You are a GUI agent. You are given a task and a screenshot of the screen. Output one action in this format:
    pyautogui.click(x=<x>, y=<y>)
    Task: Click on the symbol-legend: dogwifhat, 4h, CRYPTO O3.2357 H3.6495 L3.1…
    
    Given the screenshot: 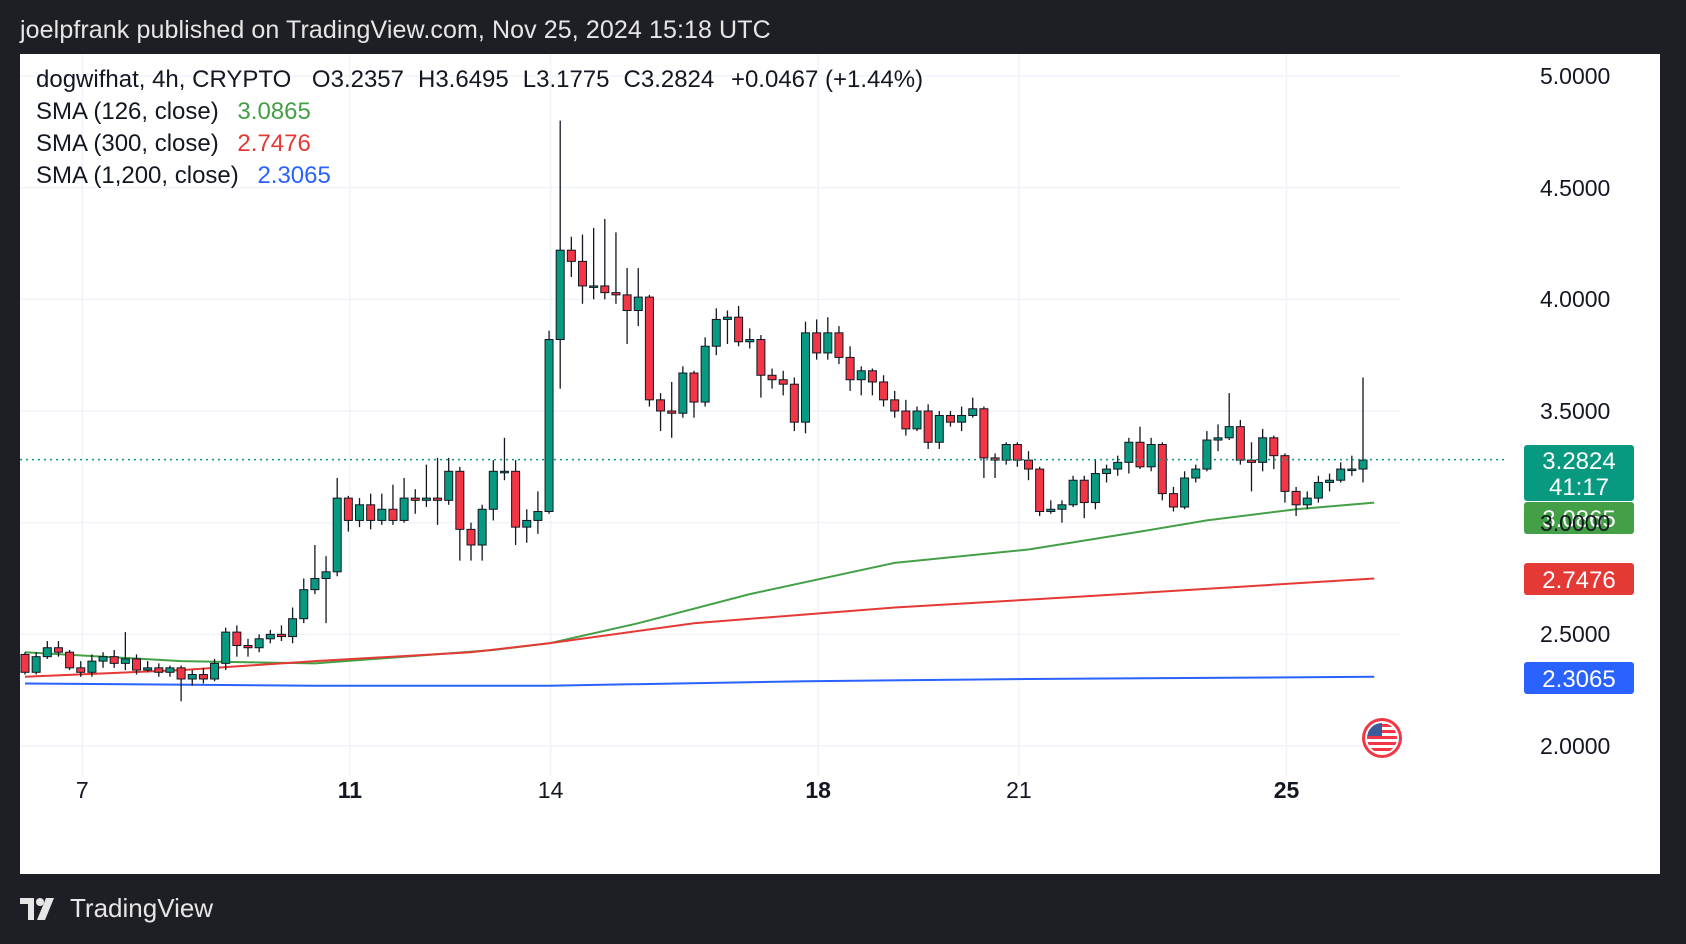 What is the action you would take?
    pyautogui.click(x=479, y=80)
    